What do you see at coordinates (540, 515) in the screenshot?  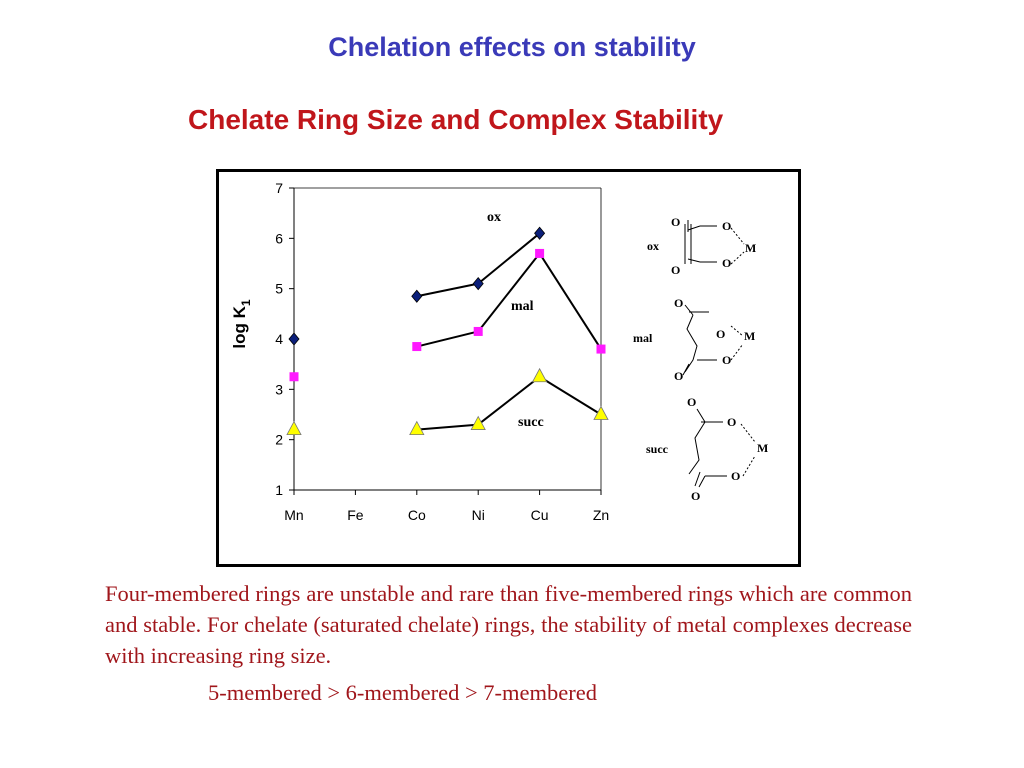 I see `x-tick-label: Cu` at bounding box center [540, 515].